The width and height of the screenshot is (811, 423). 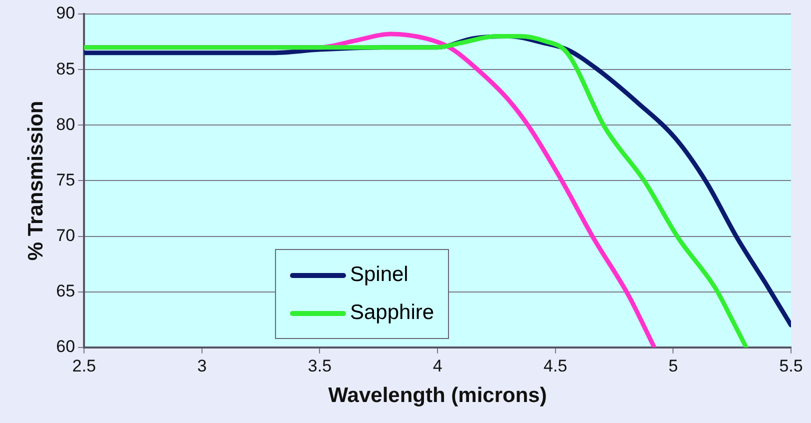 What do you see at coordinates (791, 366) in the screenshot?
I see `x-tick-label: 5.5` at bounding box center [791, 366].